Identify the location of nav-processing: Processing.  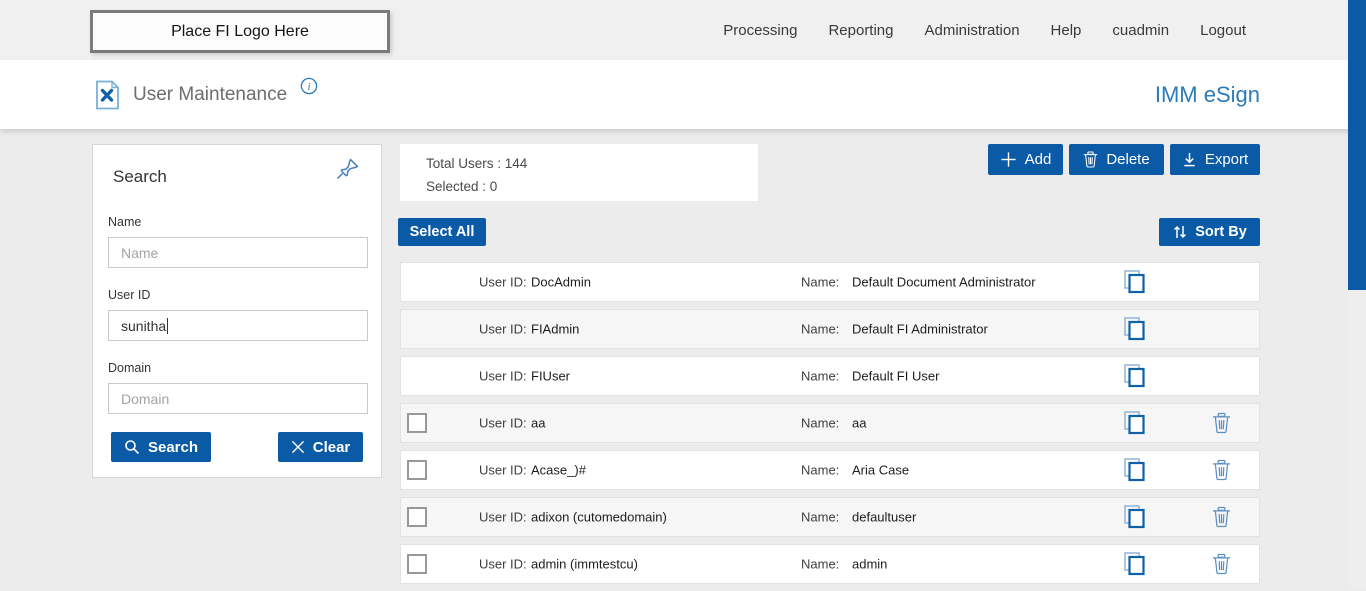
(760, 30).